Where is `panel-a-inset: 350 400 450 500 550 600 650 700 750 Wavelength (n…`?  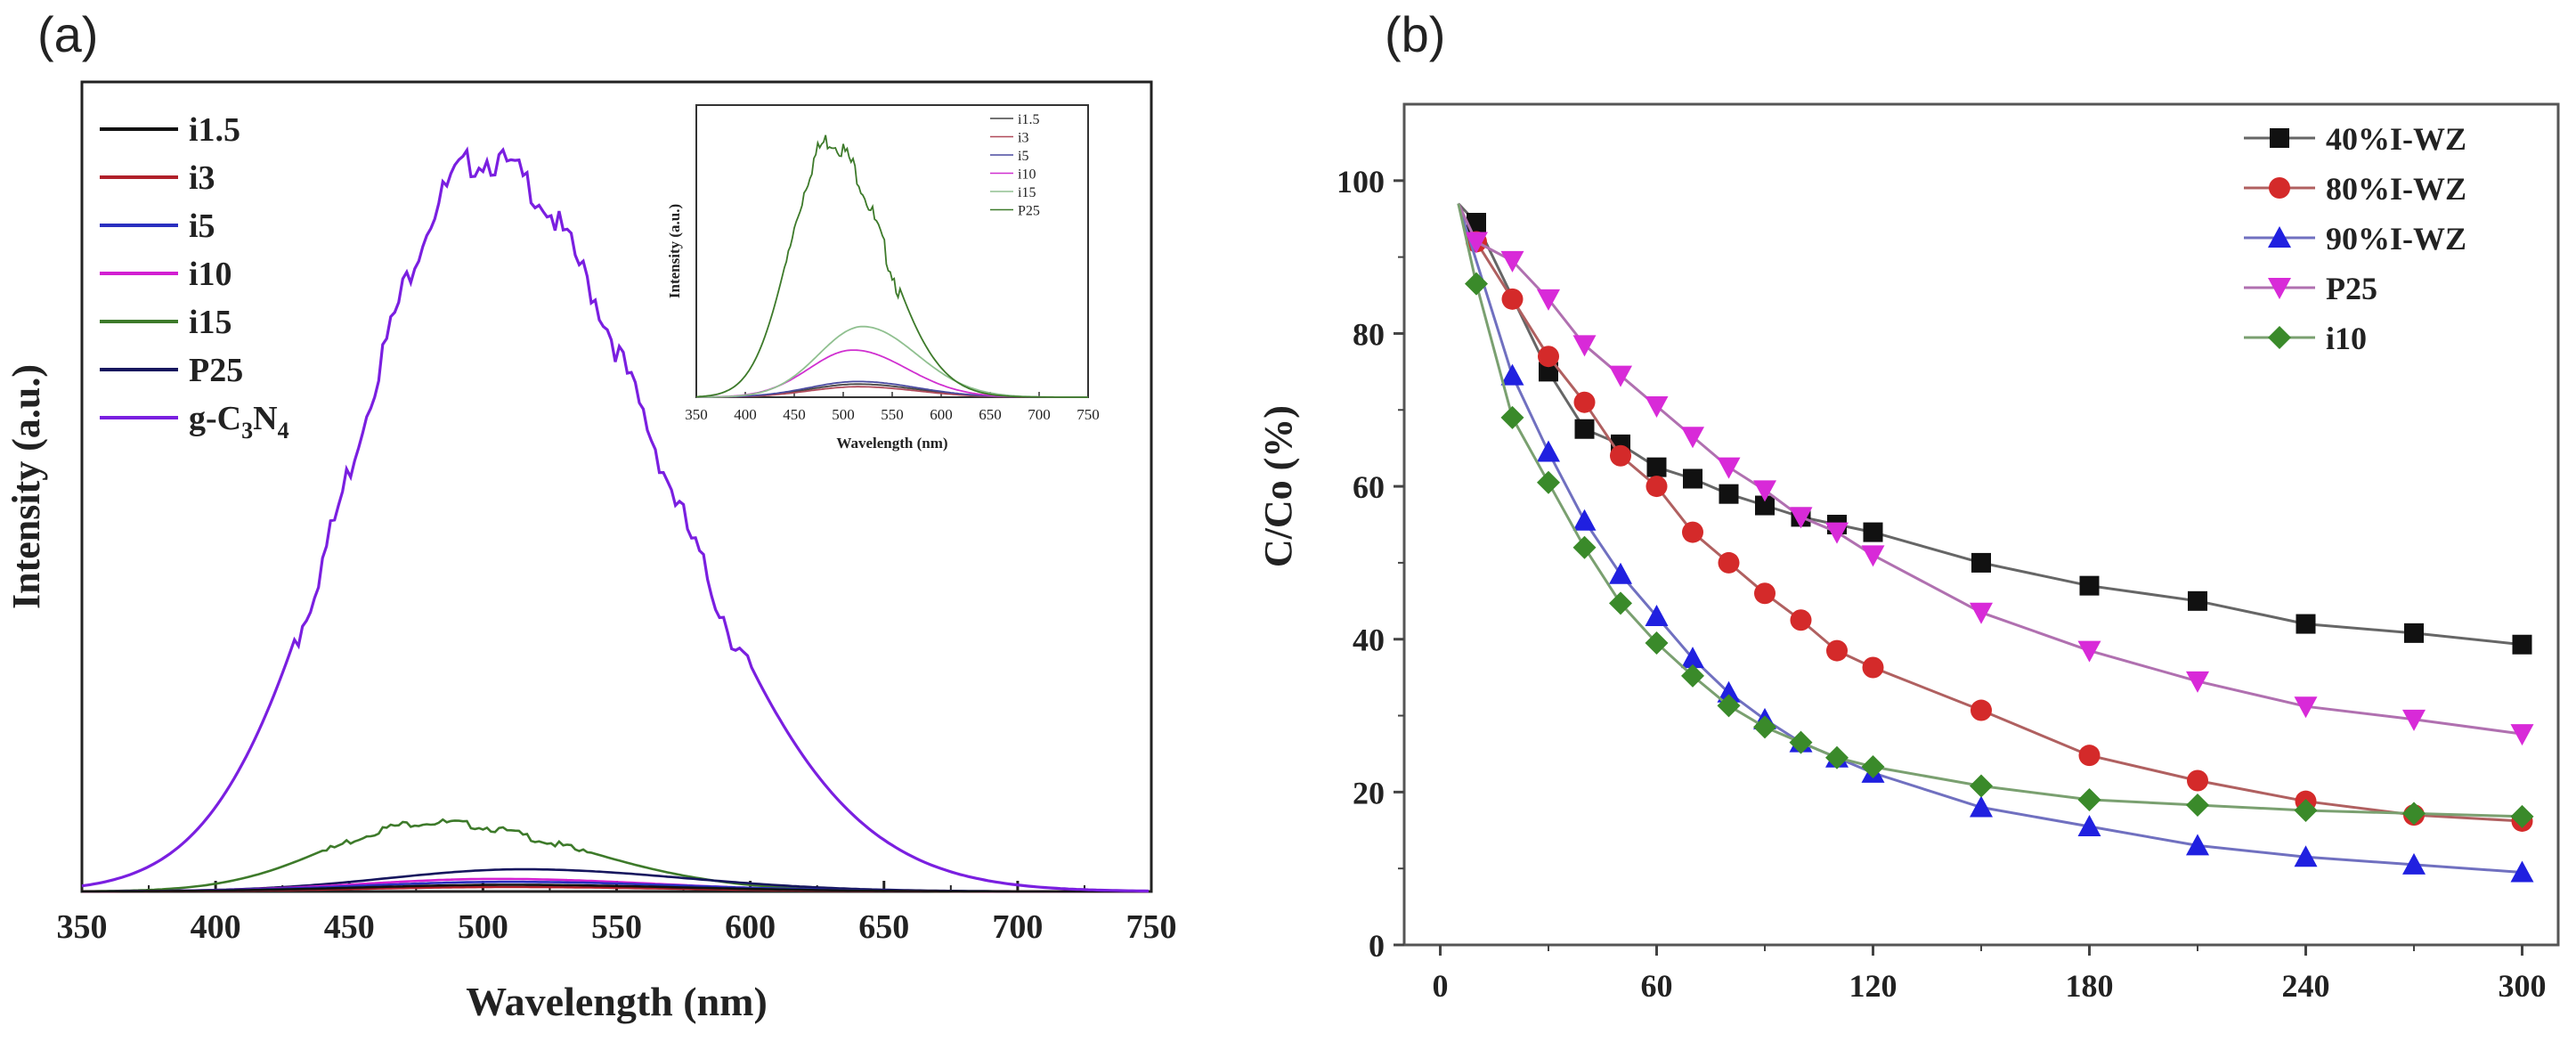
panel-a-inset: 350 400 450 500 550 600 650 700 750 Wavelength (n… is located at coordinates (883, 278).